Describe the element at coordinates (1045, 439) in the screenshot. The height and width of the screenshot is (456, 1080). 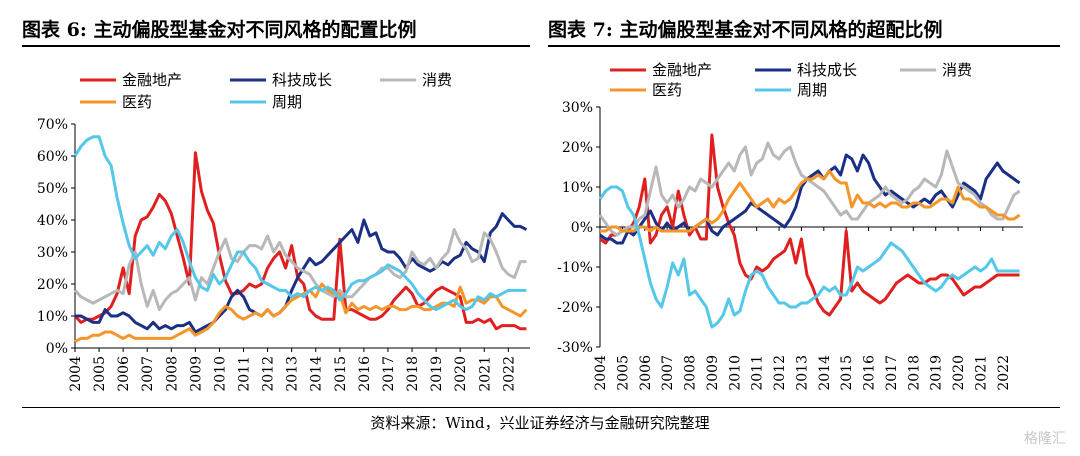
I see `watermark-logo: 格隆汇` at that location.